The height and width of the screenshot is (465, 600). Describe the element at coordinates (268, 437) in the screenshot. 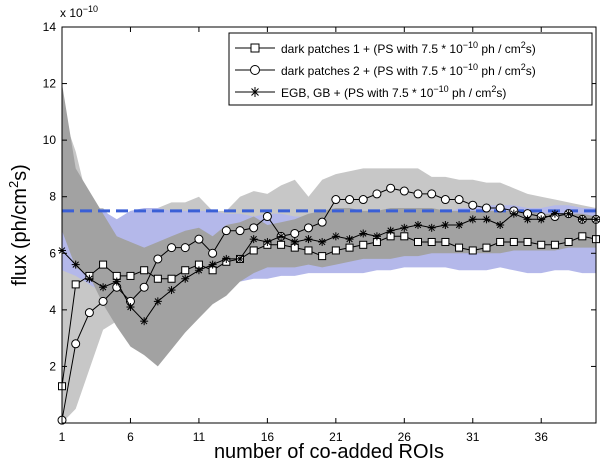

I see `x-tick-label: 16` at that location.